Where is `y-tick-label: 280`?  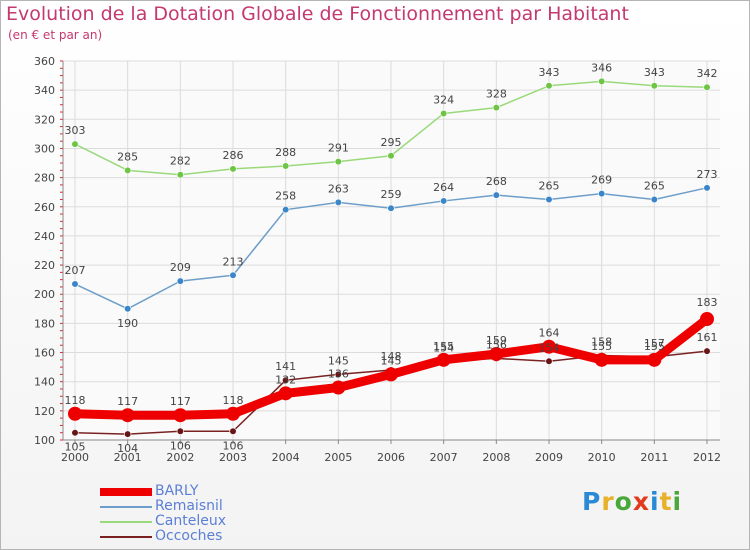
y-tick-label: 280 is located at coordinates (44, 178).